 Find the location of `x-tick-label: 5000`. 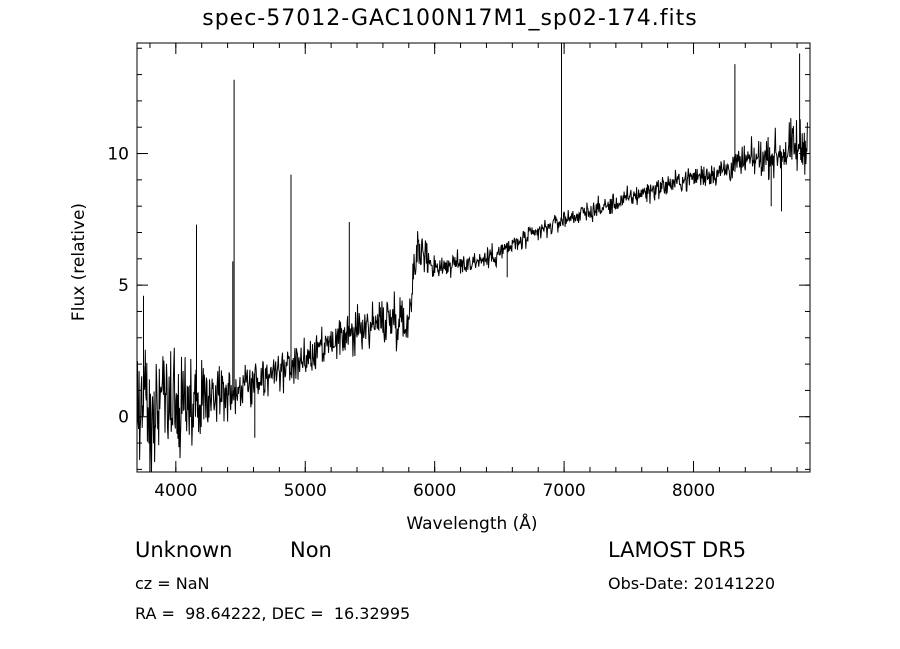

x-tick-label: 5000 is located at coordinates (305, 491).